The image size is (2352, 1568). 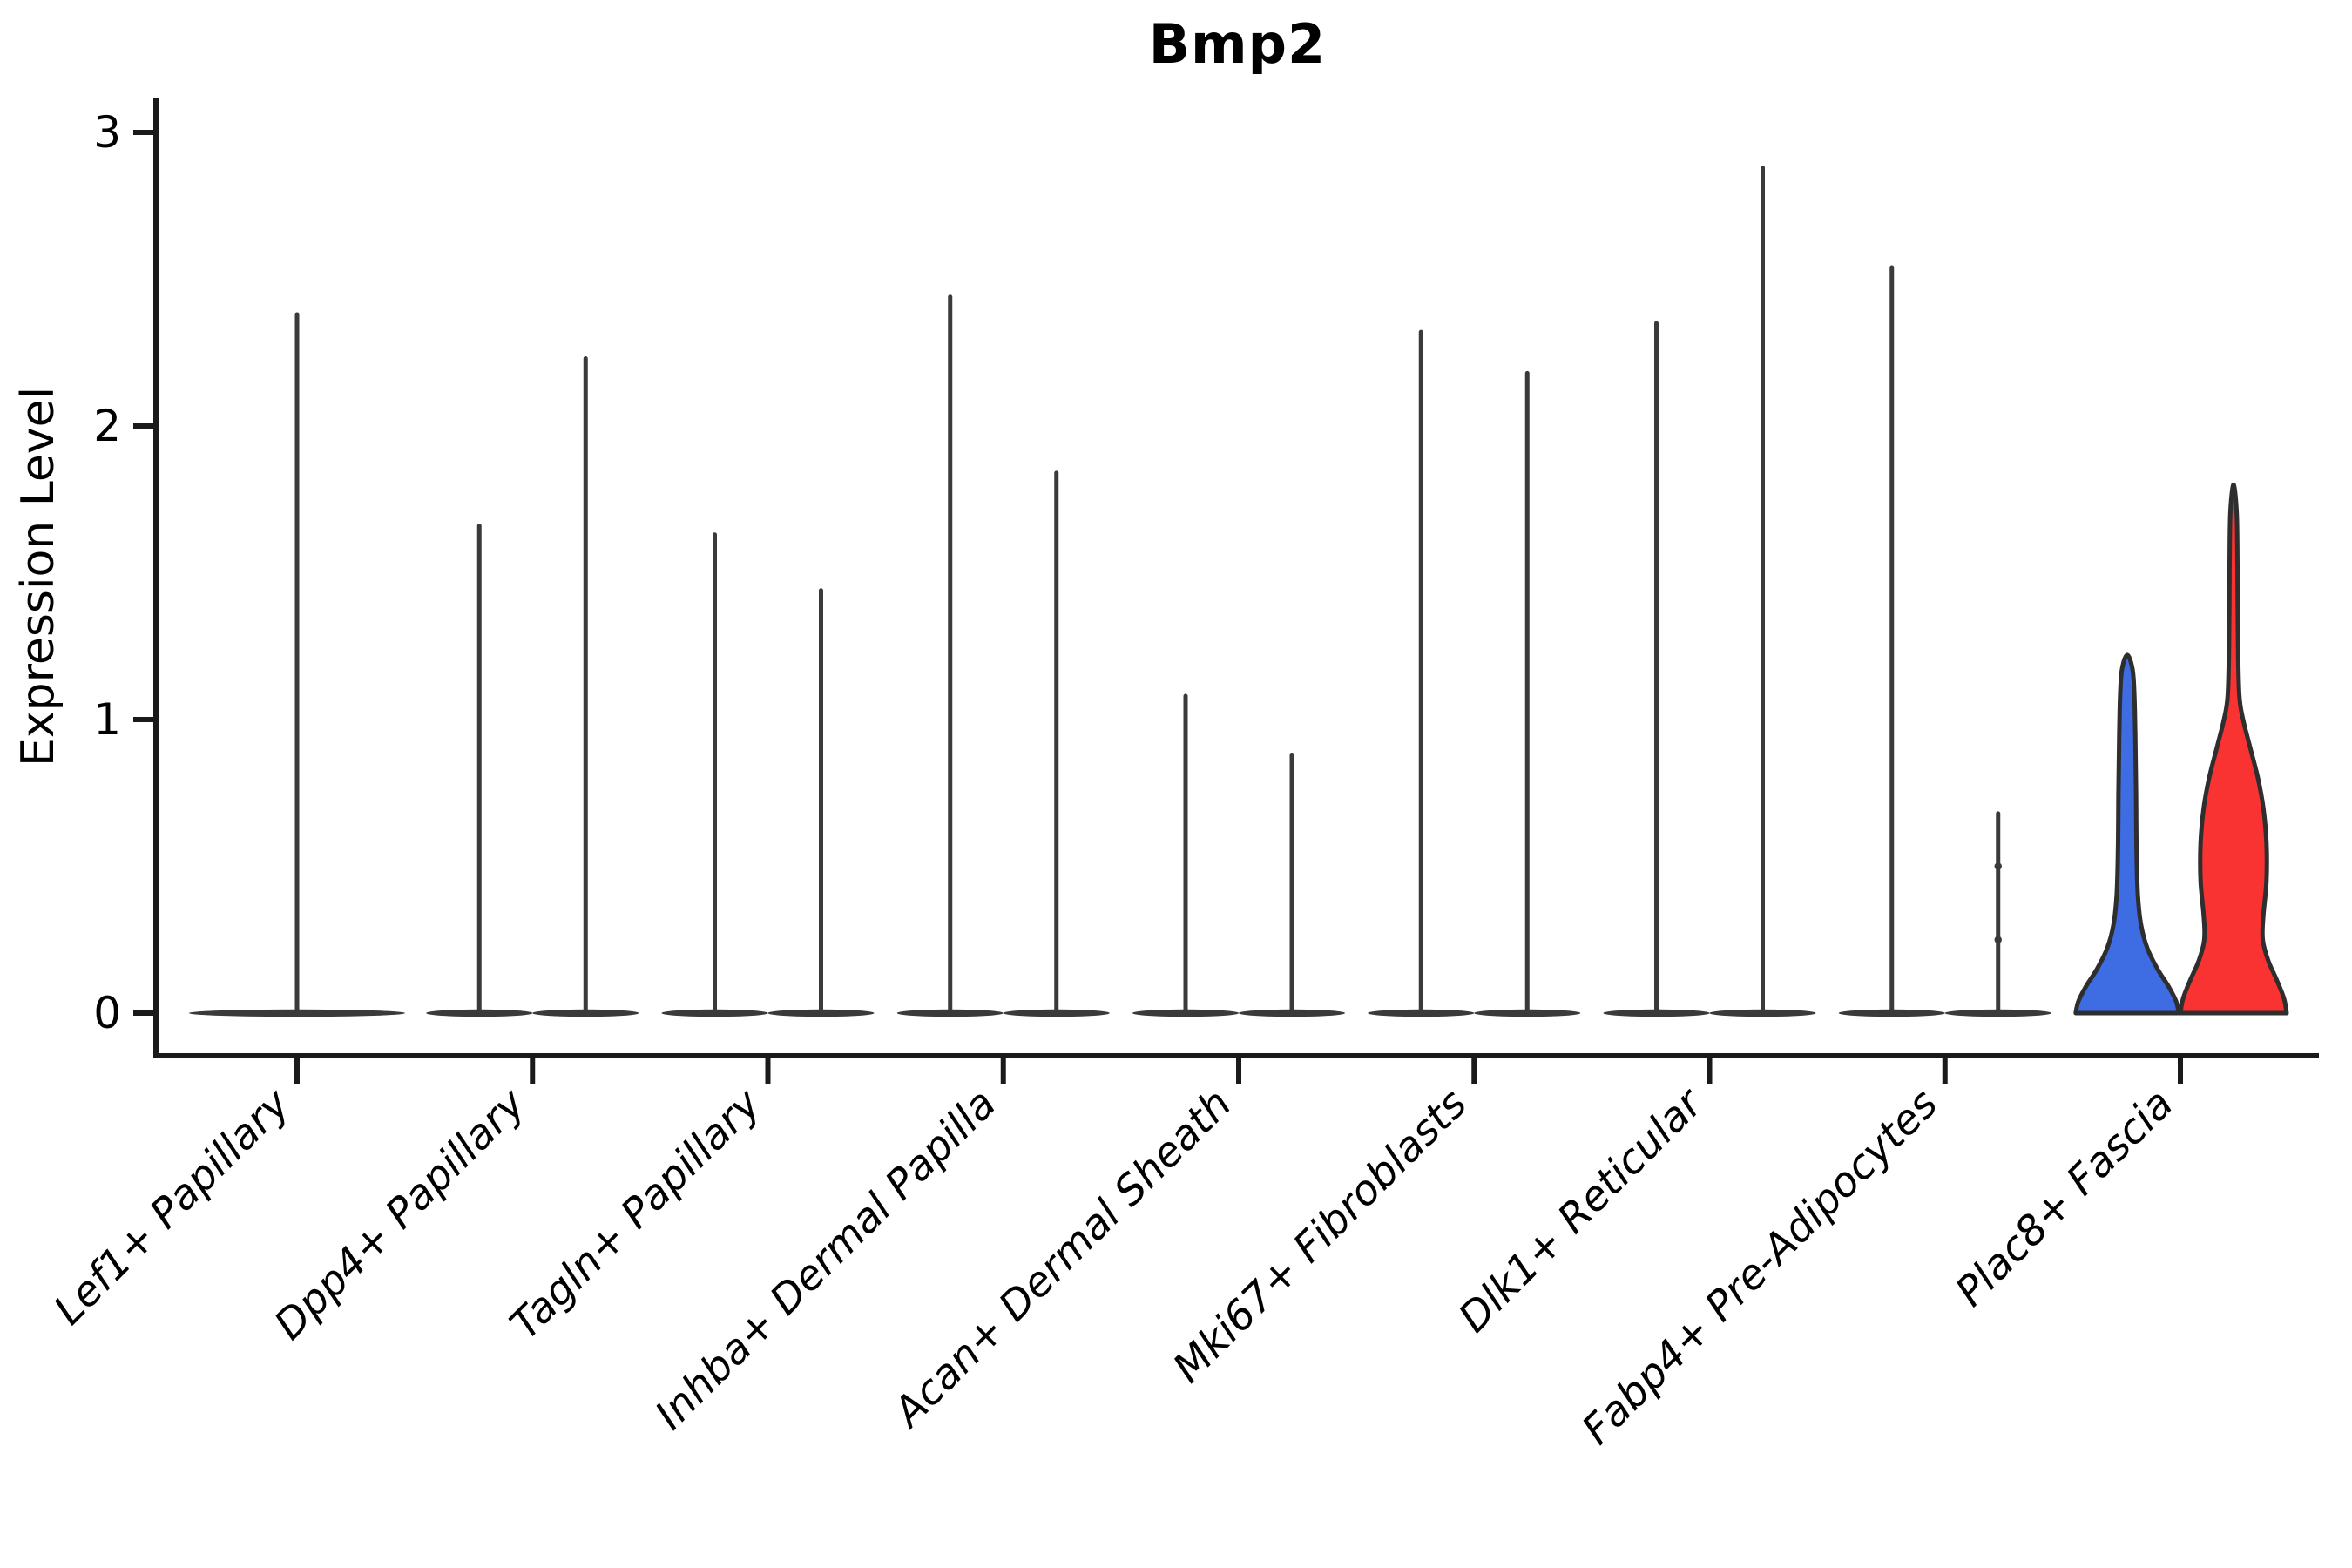 I want to click on x-tick-label: Plac8+ Fascia, so click(x=2064, y=1198).